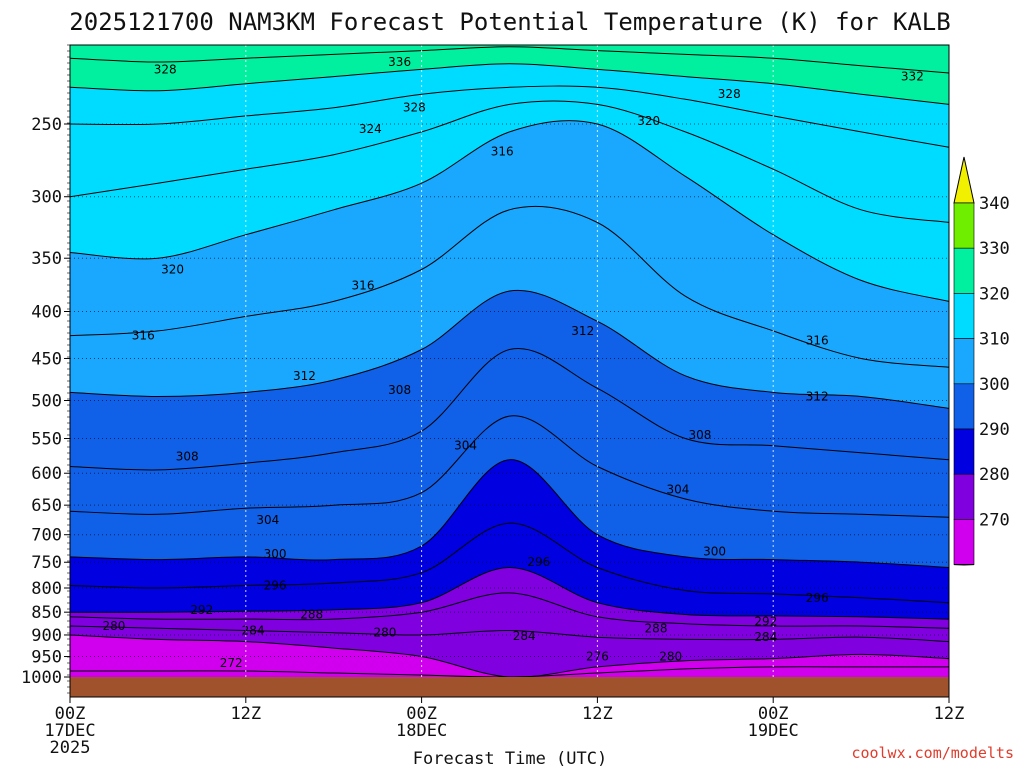 The height and width of the screenshot is (768, 1024). Describe the element at coordinates (46, 589) in the screenshot. I see `y-tick-label: 800` at that location.